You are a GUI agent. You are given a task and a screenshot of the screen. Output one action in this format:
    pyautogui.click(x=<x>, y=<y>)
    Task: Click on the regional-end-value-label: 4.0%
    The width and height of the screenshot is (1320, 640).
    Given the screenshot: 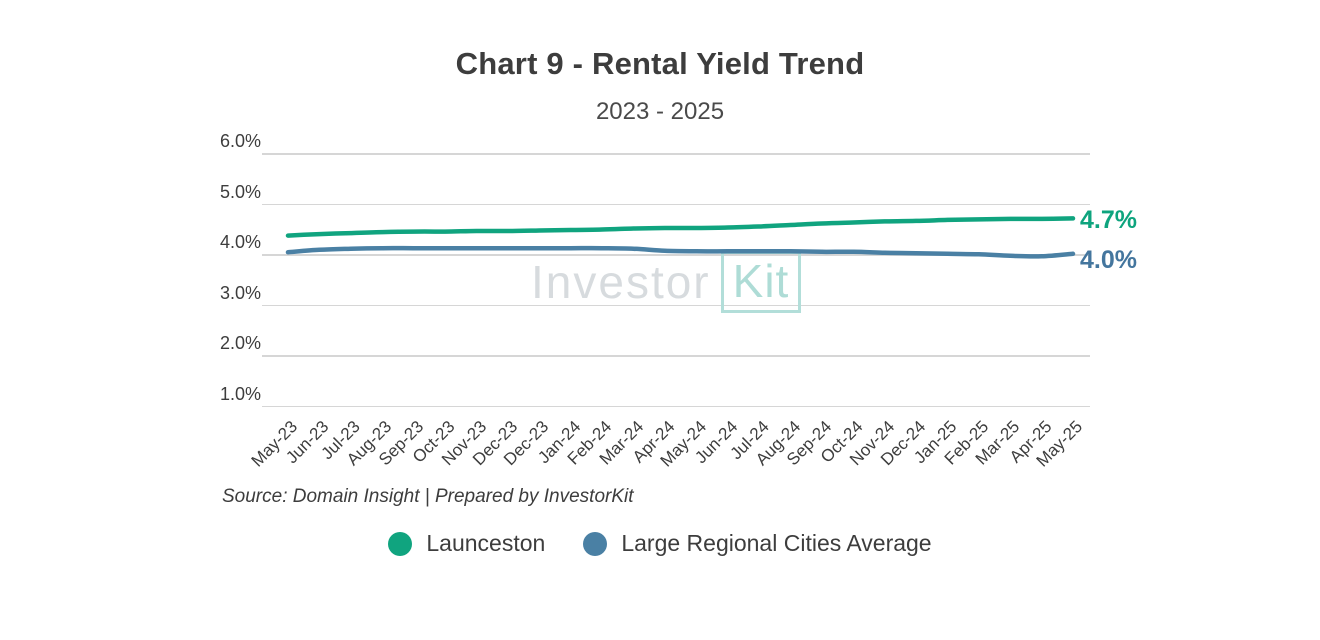 What is the action you would take?
    pyautogui.click(x=1108, y=260)
    